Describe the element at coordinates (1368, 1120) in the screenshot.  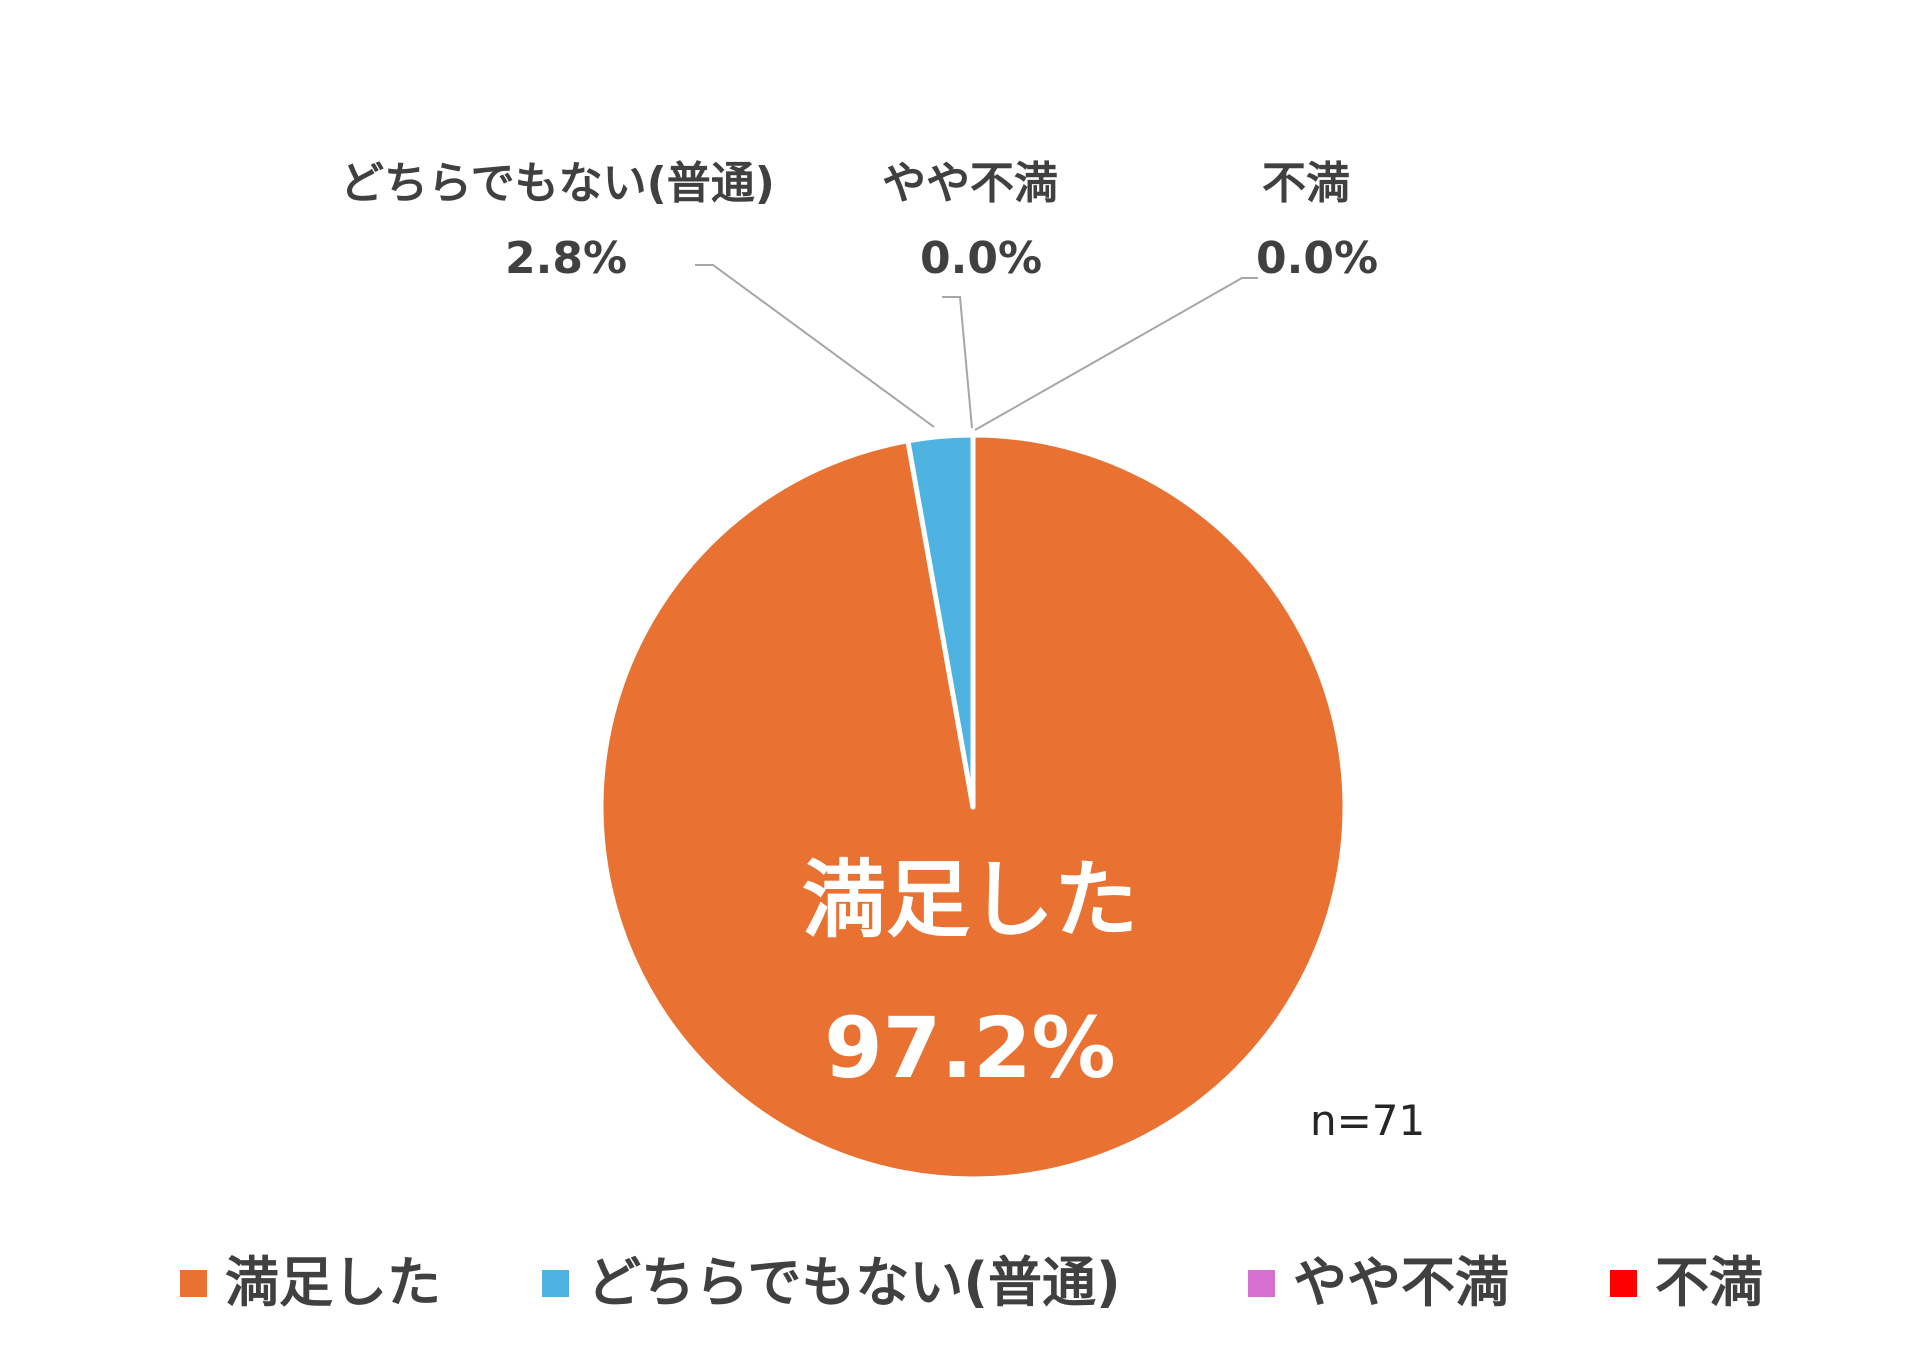
I see `sample-size-annotation: n=71` at that location.